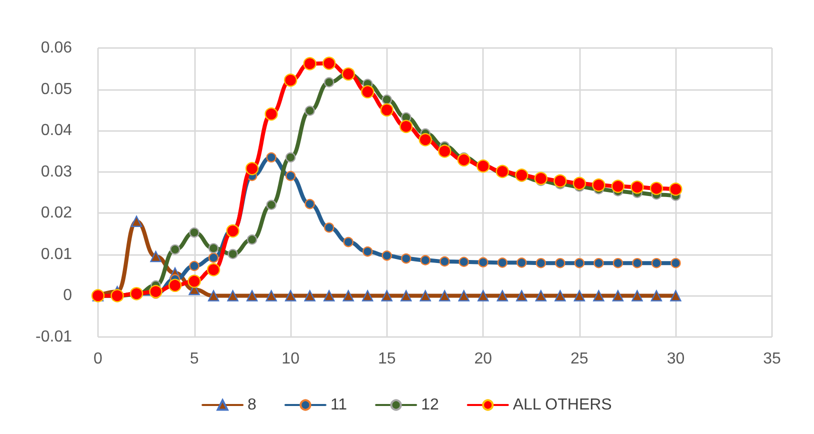  What do you see at coordinates (339, 405) in the screenshot?
I see `legend-label: 11` at bounding box center [339, 405].